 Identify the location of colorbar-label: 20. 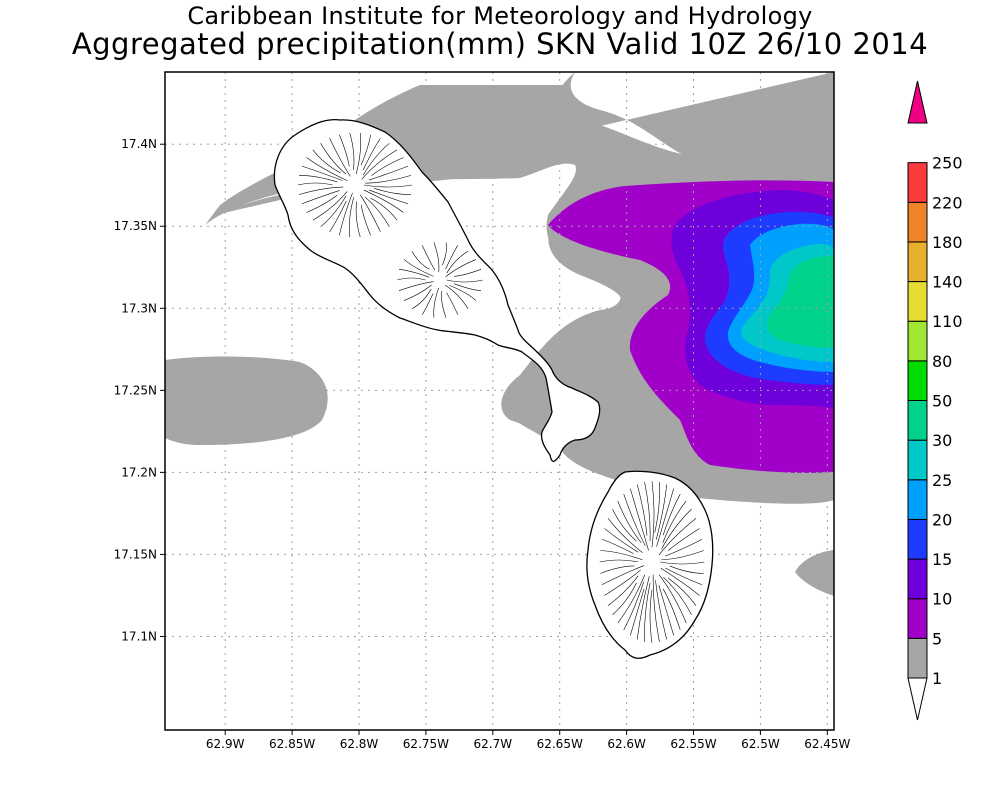
(942, 519).